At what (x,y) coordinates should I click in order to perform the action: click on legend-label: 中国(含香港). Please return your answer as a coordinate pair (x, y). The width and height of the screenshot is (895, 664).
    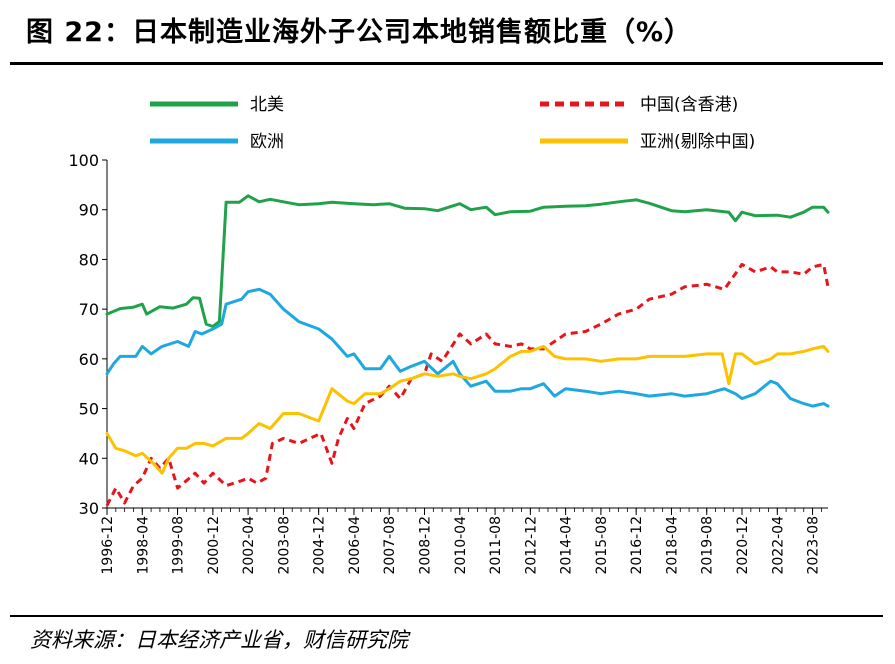
    Looking at the image, I should click on (689, 105).